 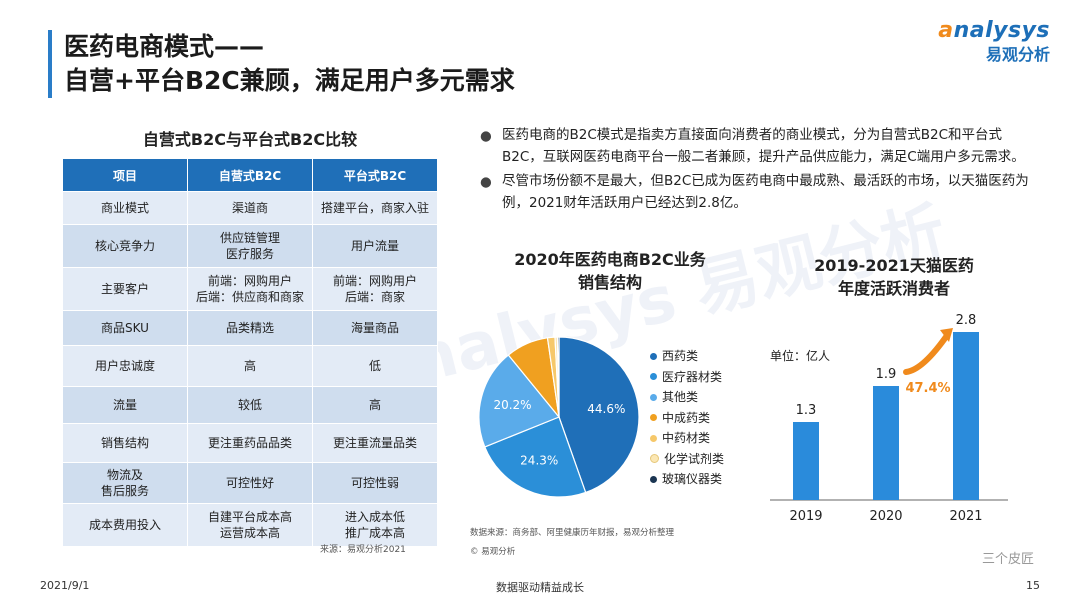 I want to click on pie-chart-title: 2020年医药电商B2C业务 销售结构, so click(x=610, y=271).